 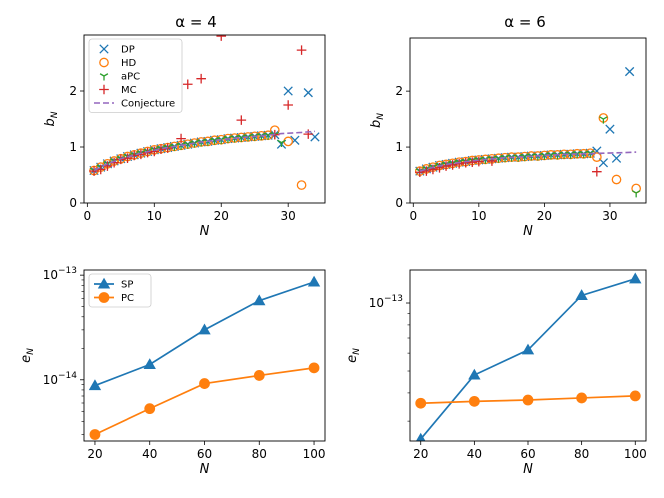 What do you see at coordinates (60, 379) in the screenshot?
I see `y-tick-label: 10−14` at bounding box center [60, 379].